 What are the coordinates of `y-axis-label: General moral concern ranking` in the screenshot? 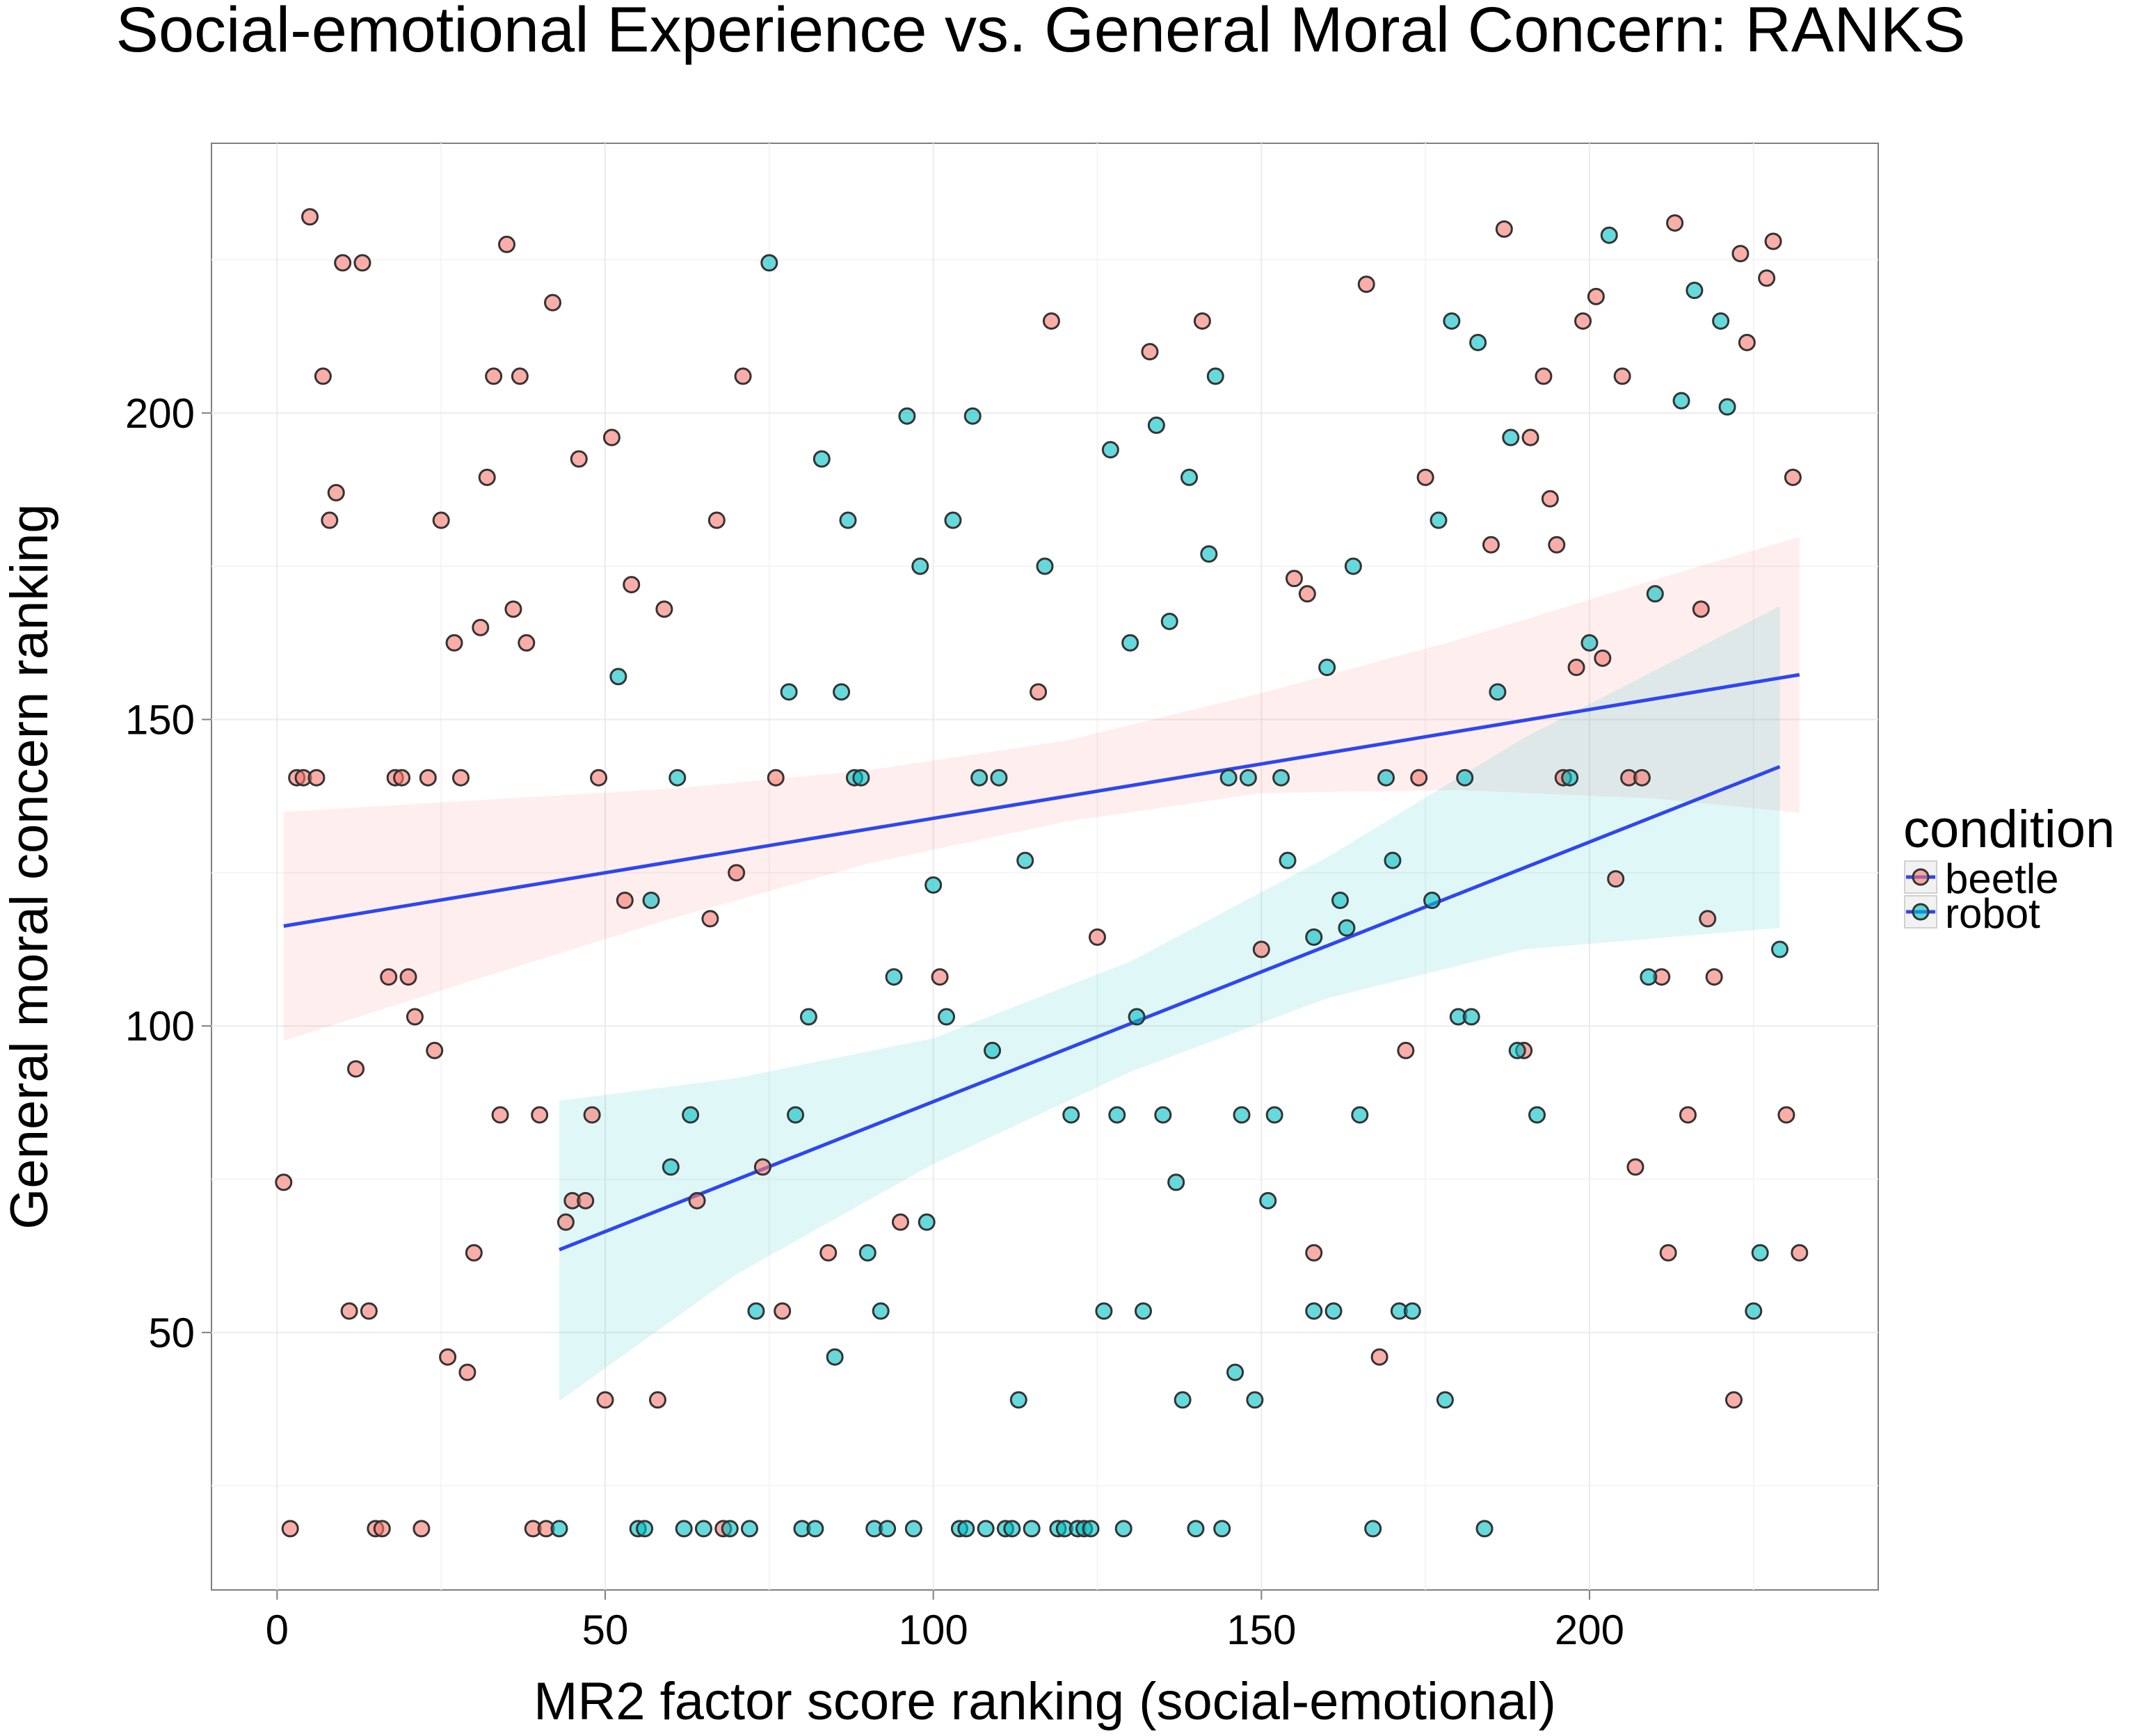 It's located at (29, 866).